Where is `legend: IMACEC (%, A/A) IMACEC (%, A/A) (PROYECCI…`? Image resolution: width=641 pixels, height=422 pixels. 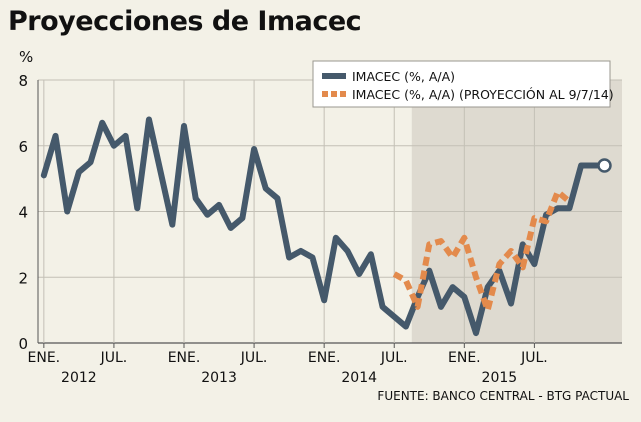
legend: IMACEC (%, A/A) IMACEC (%, A/A) (PROYECCI… is located at coordinates (463, 84).